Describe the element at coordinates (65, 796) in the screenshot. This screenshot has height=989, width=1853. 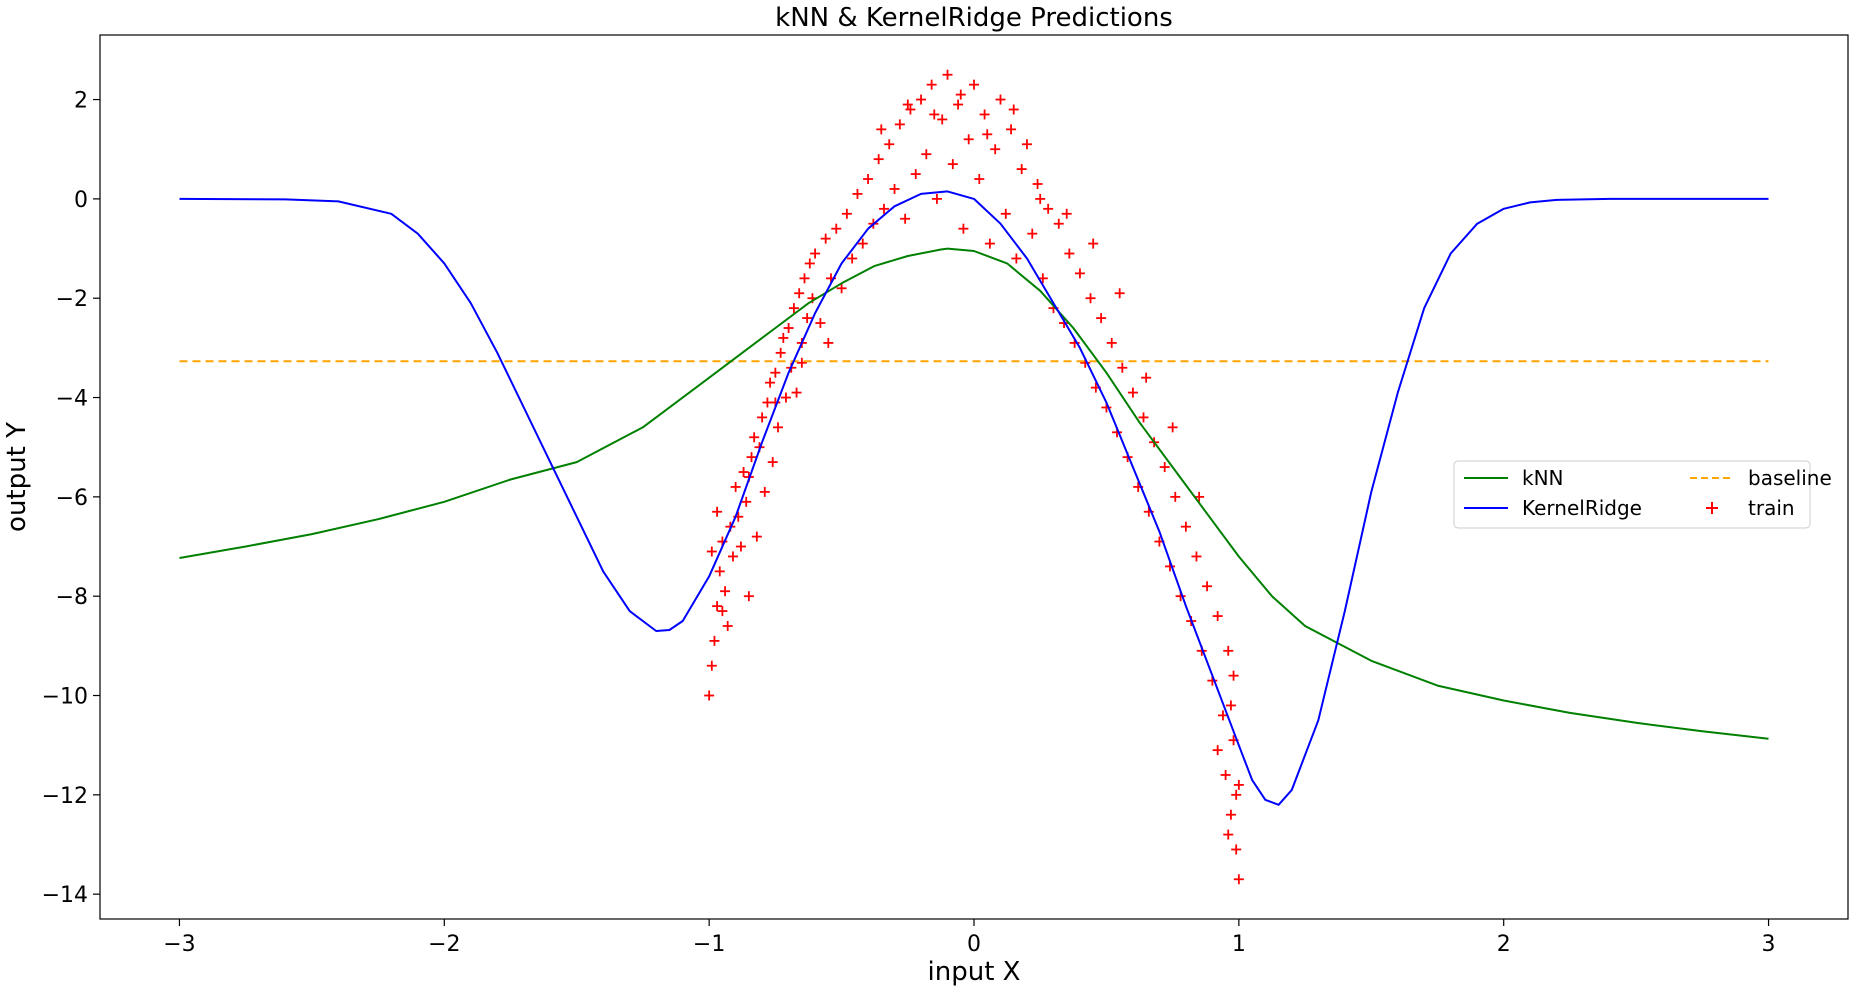
I see `y-tick-label: −12` at that location.